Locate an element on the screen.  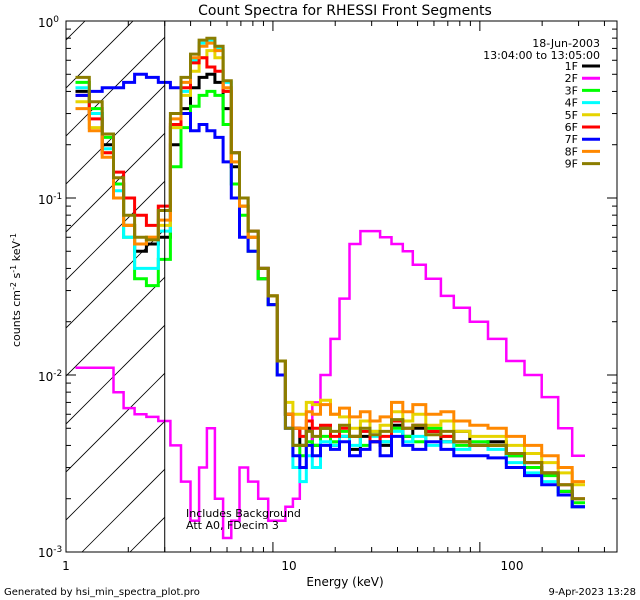
chart-title: Count Spectra for RHESSI Front Segments is located at coordinates (345, 11).